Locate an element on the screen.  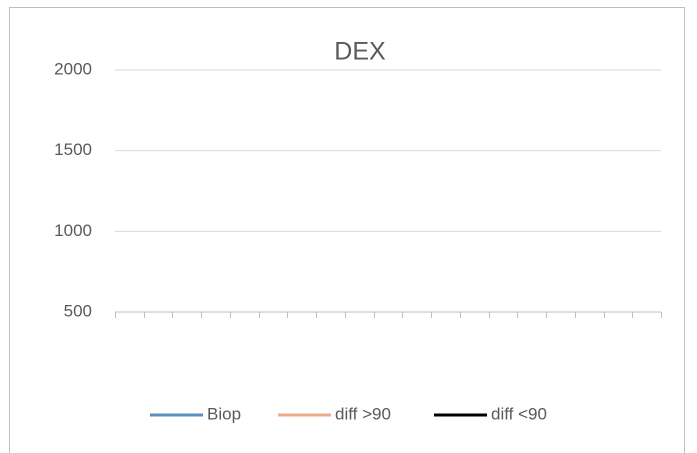
y-tick-label: 2000 is located at coordinates (73, 68).